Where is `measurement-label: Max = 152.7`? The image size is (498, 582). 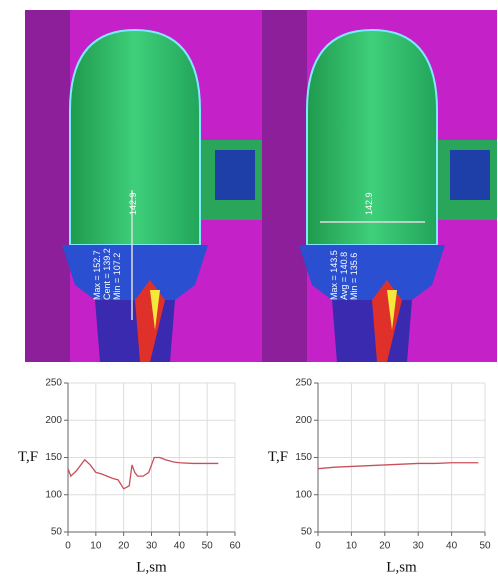
measurement-label: Max = 152.7 is located at coordinates (97, 275).